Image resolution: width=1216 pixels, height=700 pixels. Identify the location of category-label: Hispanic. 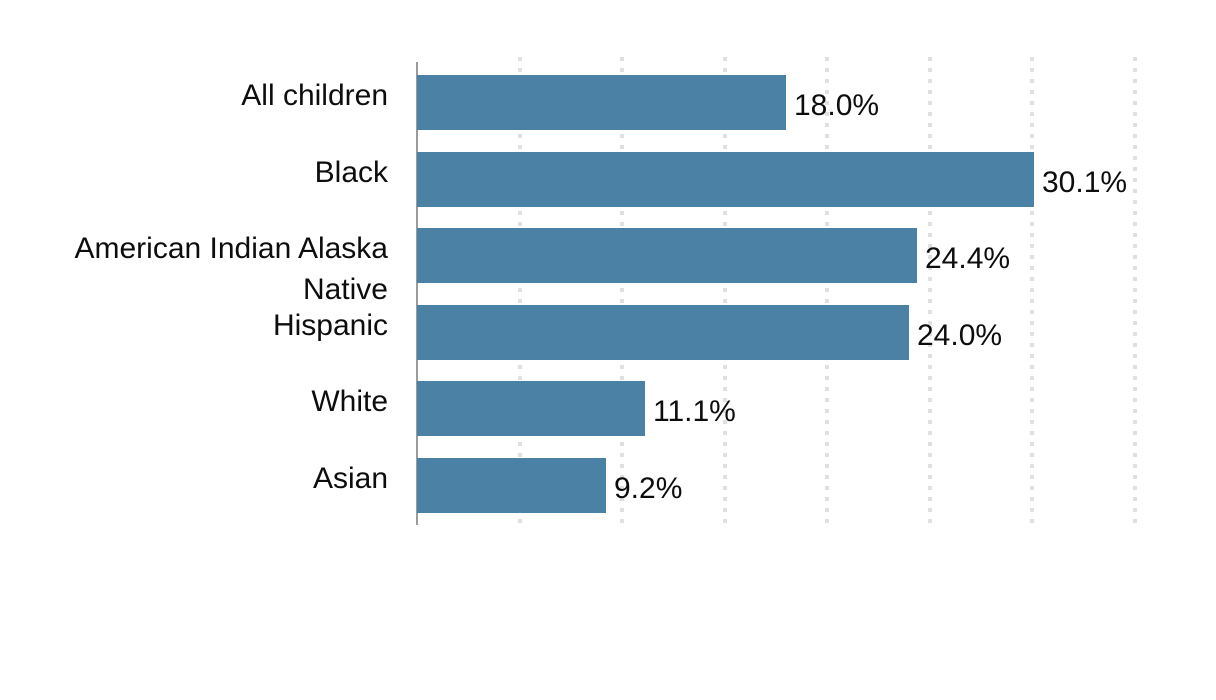
(330, 325).